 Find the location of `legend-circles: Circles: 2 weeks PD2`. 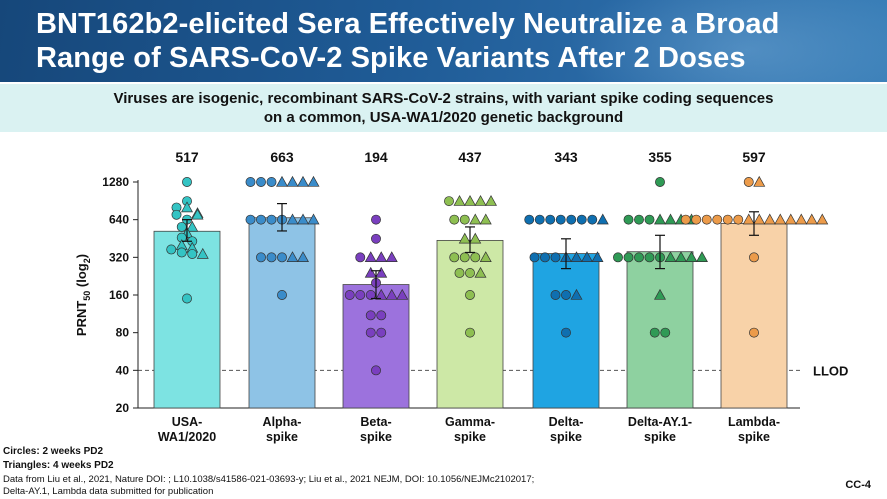

legend-circles: Circles: 2 weeks PD2 is located at coordinates (53, 451).